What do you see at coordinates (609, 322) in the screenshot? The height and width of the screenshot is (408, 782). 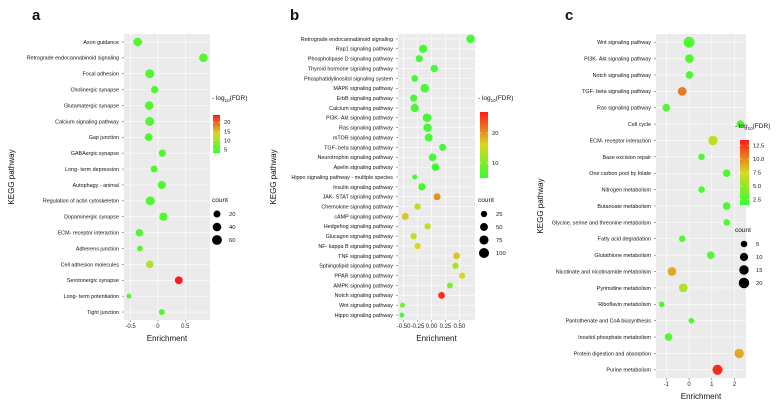 I see `pathway-label-pantothenate-and-coa-biosynthesis: Pantothenate and CoA biosynthesis` at bounding box center [609, 322].